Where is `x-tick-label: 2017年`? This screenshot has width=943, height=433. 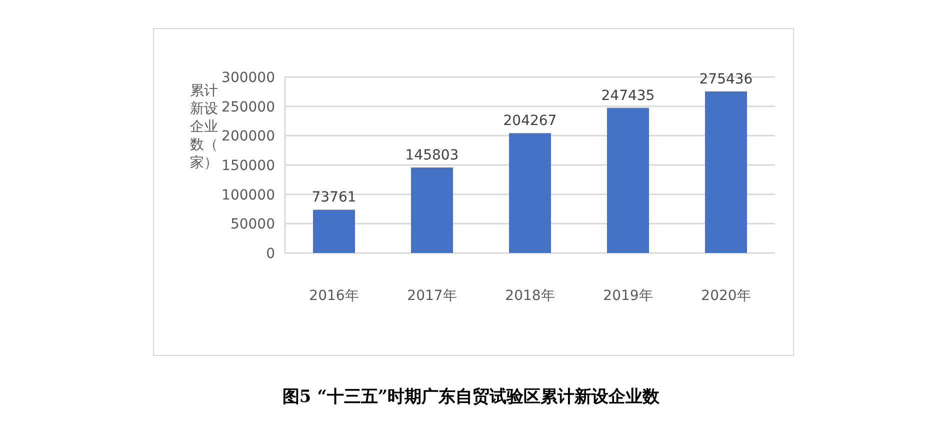 x-tick-label: 2017年 is located at coordinates (432, 296).